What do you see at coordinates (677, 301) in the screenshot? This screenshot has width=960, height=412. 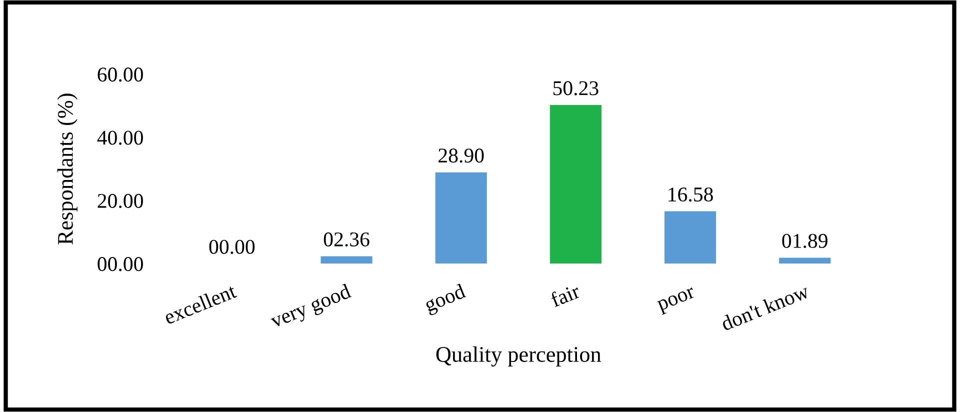 I see `x-tick-label: poor` at bounding box center [677, 301].